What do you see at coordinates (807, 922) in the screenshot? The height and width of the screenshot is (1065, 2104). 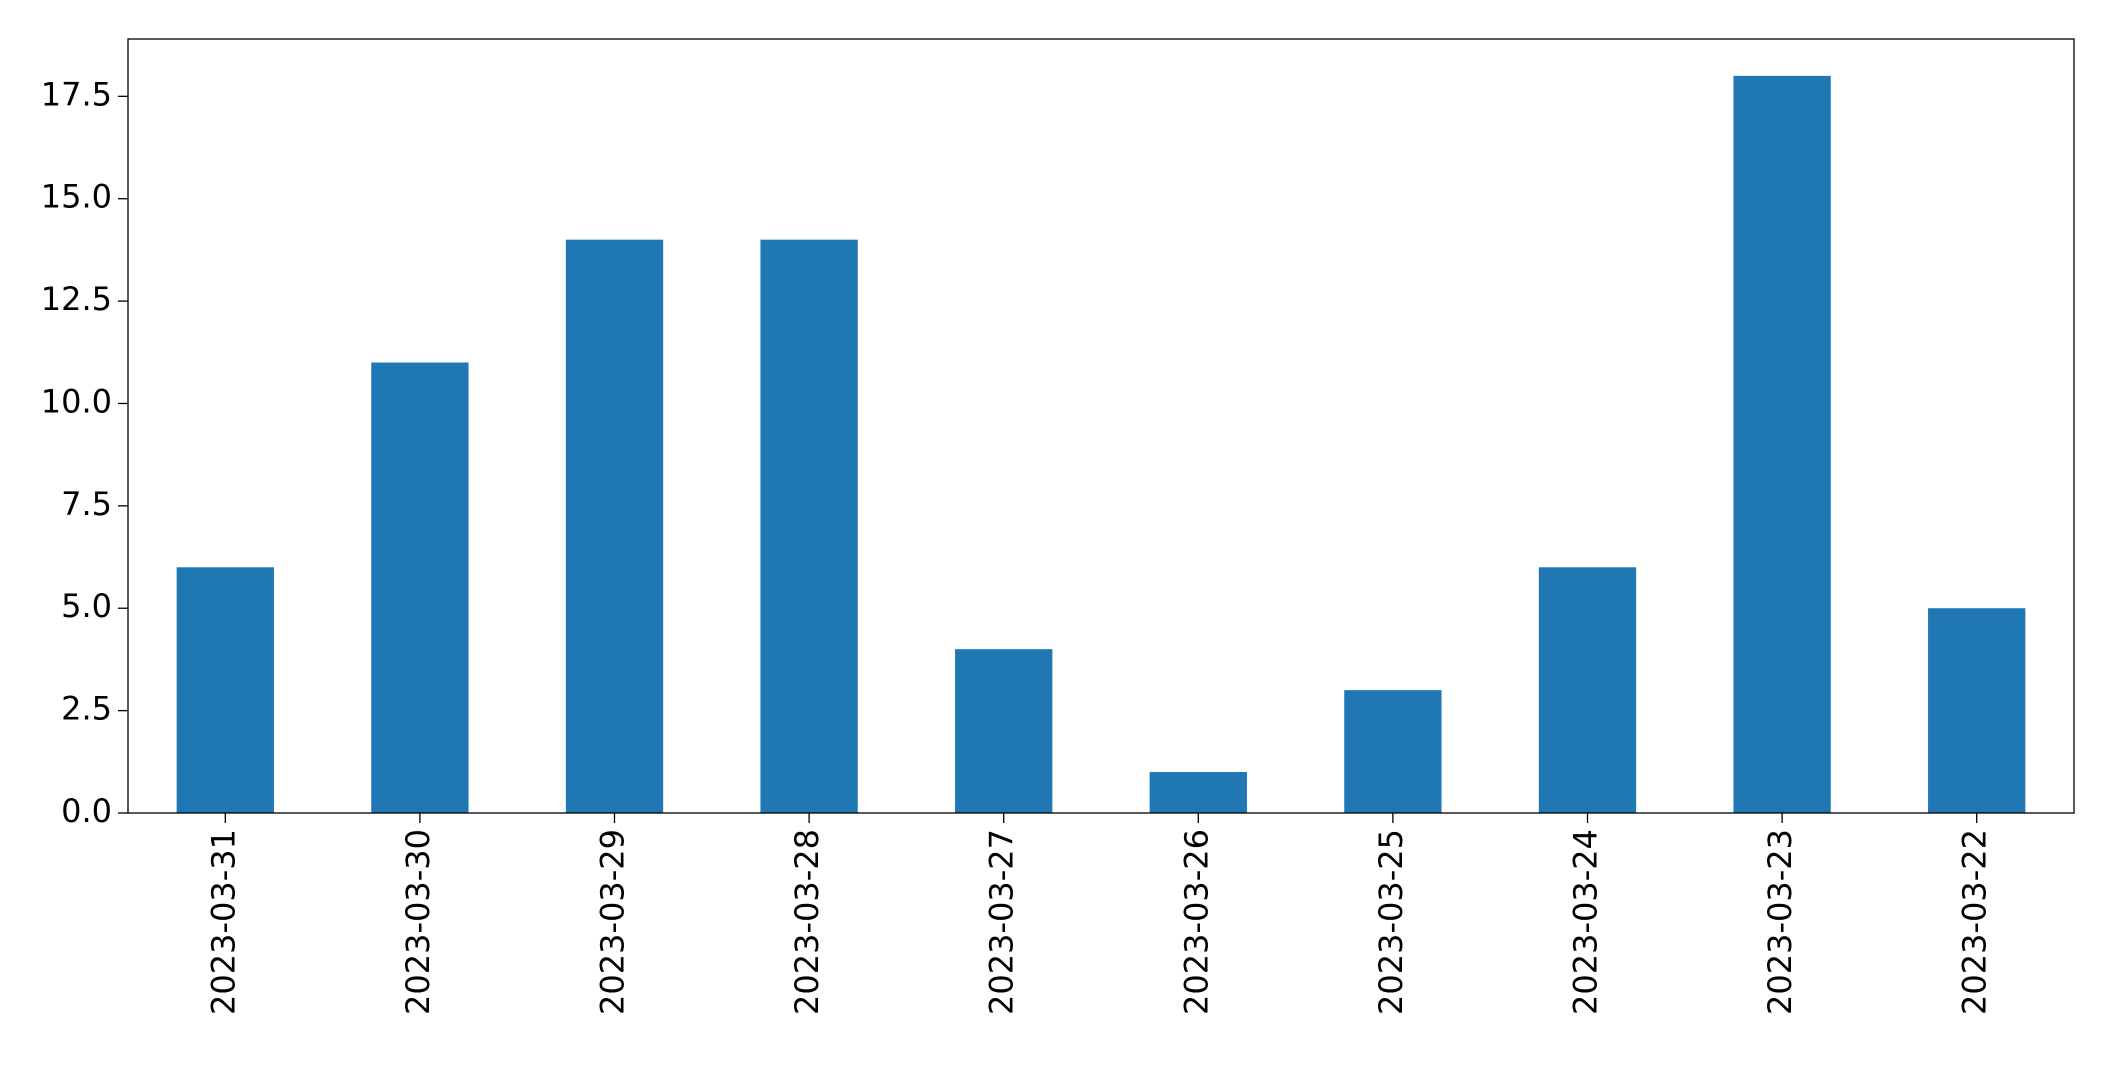 I see `x-tick-label: 2023-03-28` at bounding box center [807, 922].